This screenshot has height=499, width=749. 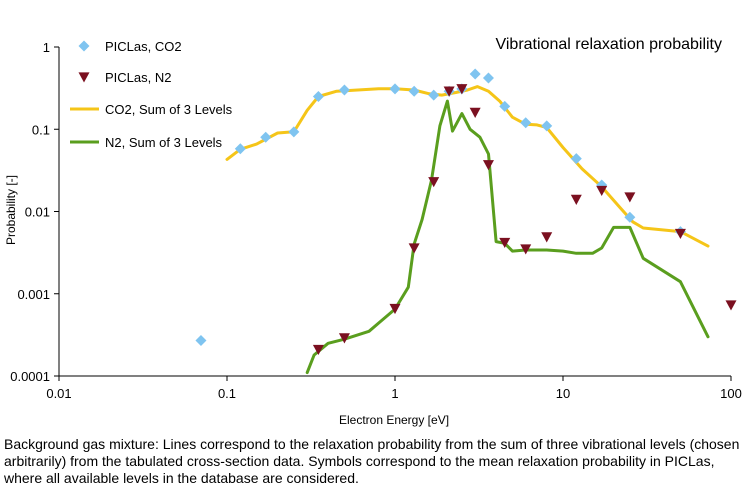 What do you see at coordinates (164, 142) in the screenshot?
I see `legend-label: N2, Sum of 3 Levels` at bounding box center [164, 142].